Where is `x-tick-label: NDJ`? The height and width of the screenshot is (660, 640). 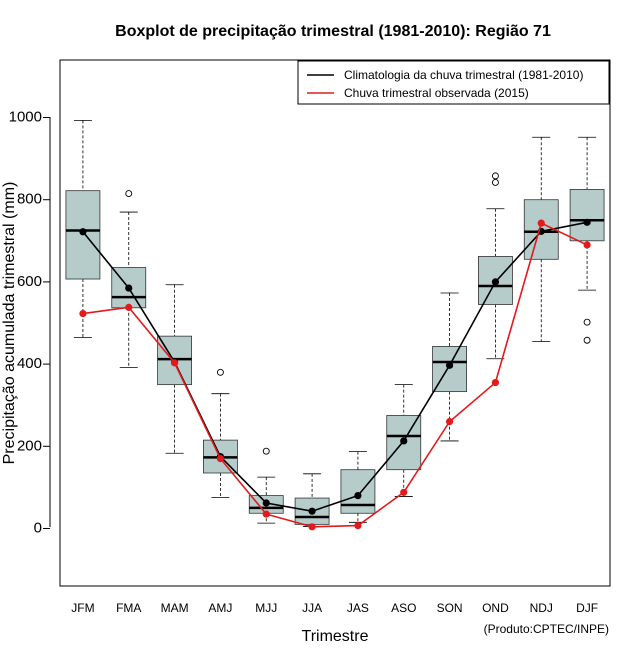 x-tick-label: NDJ is located at coordinates (541, 608).